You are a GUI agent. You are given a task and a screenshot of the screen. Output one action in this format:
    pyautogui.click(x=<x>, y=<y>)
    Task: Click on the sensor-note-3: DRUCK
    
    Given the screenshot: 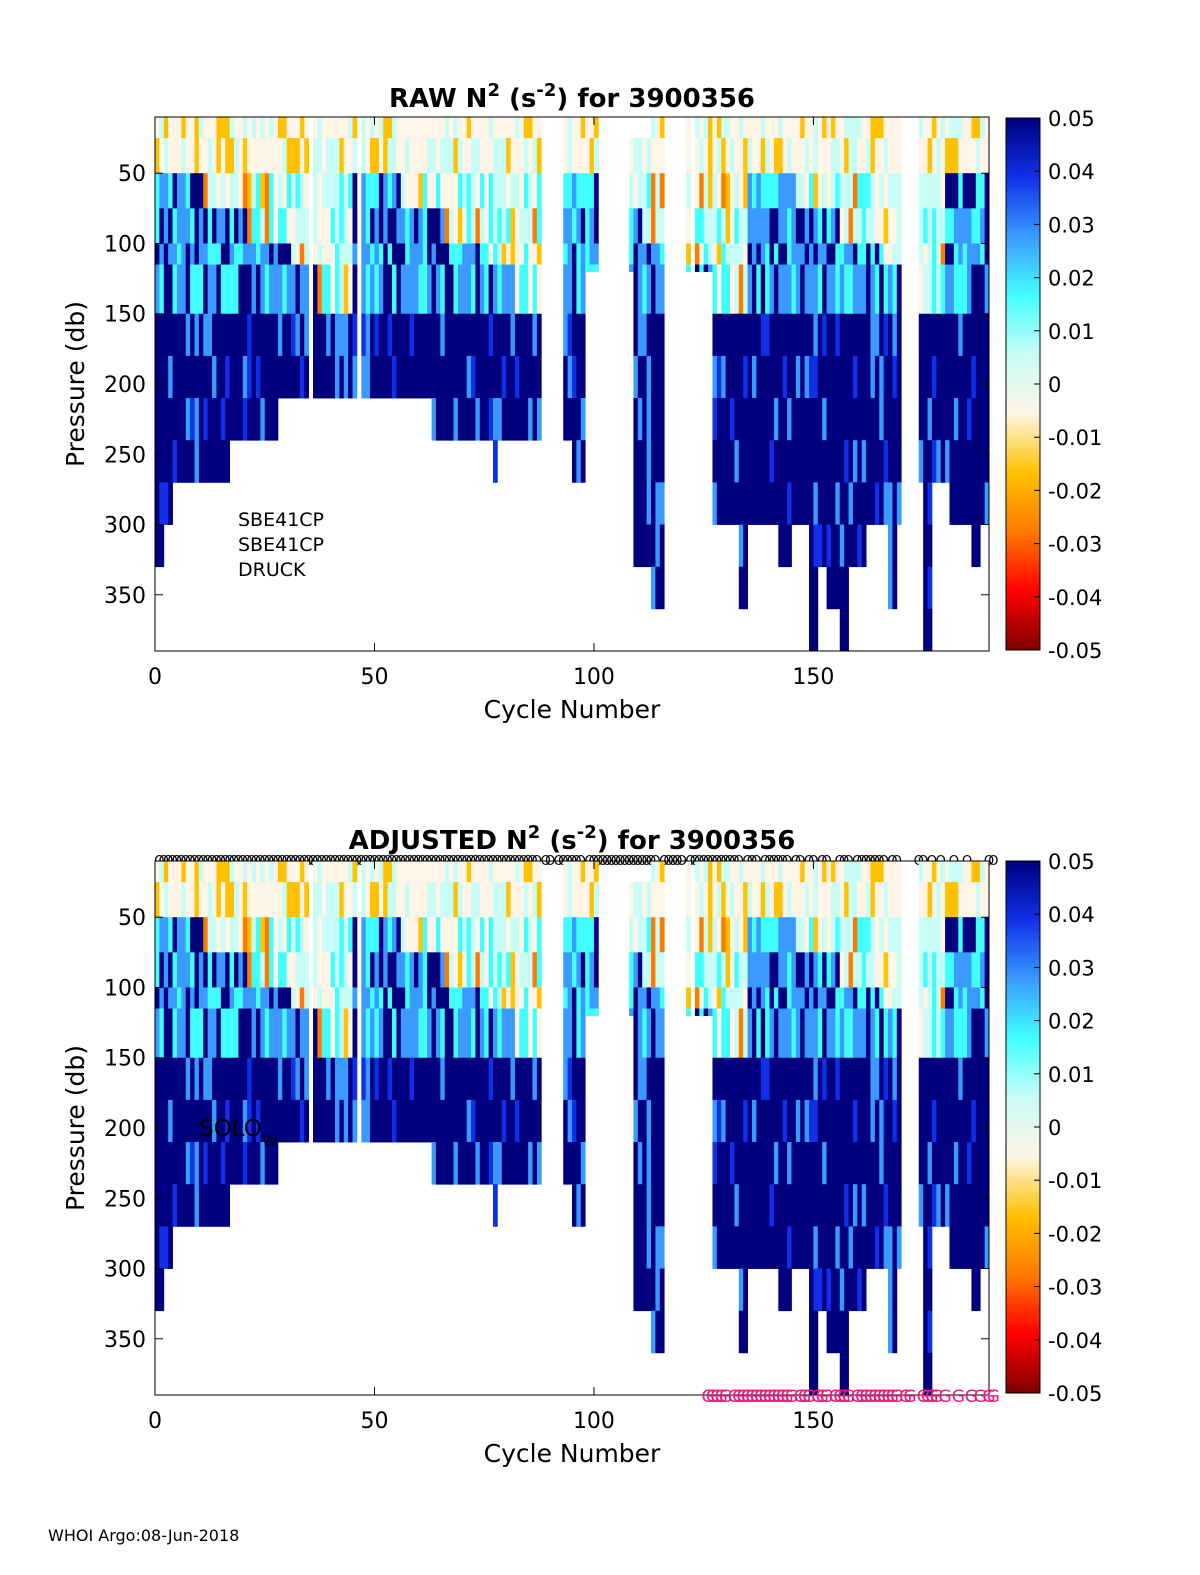 What is the action you would take?
    pyautogui.click(x=272, y=570)
    